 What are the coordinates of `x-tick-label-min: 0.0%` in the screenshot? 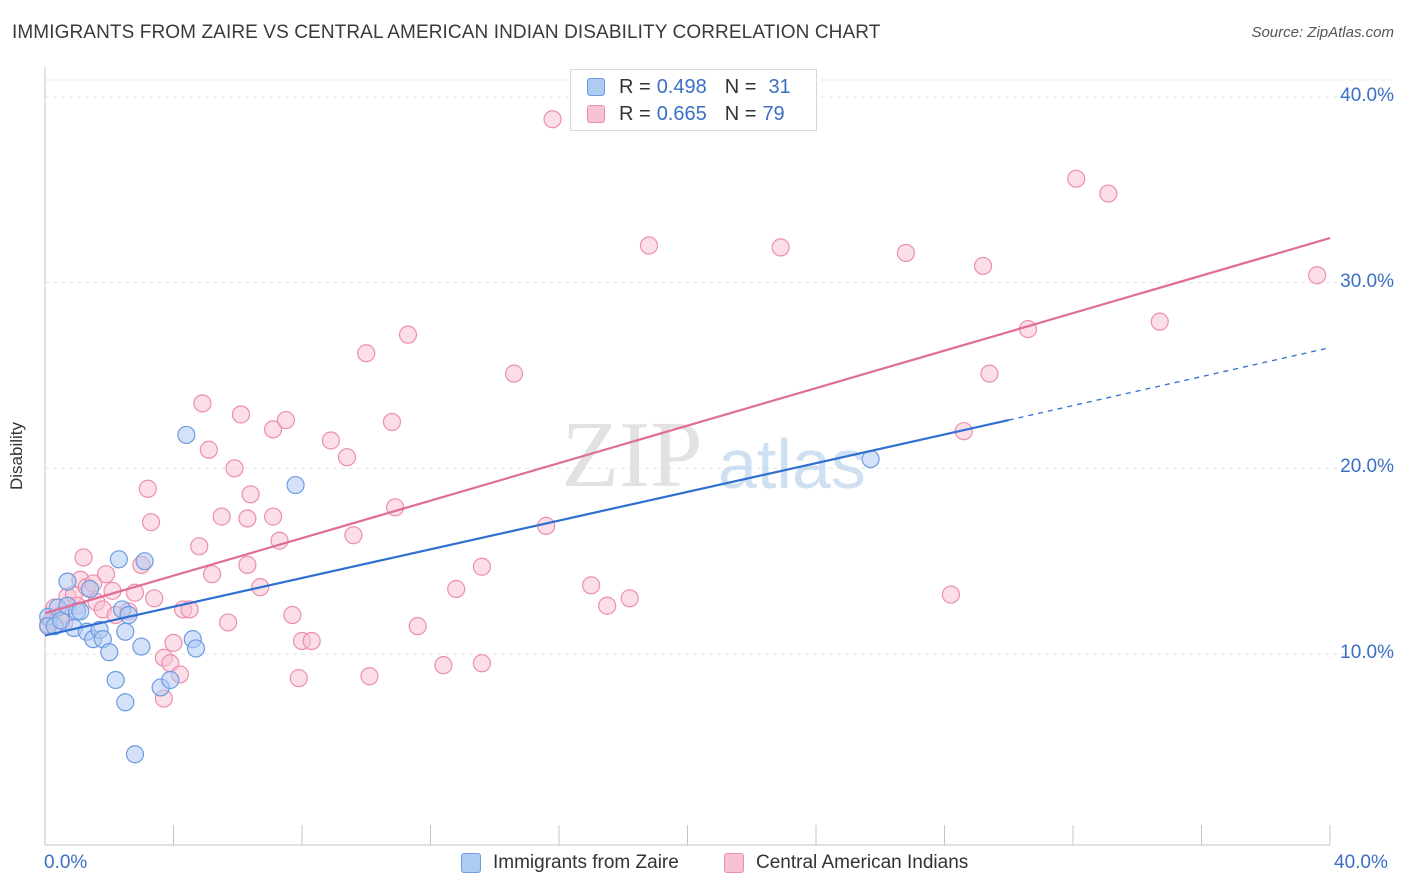 It's located at (66, 862).